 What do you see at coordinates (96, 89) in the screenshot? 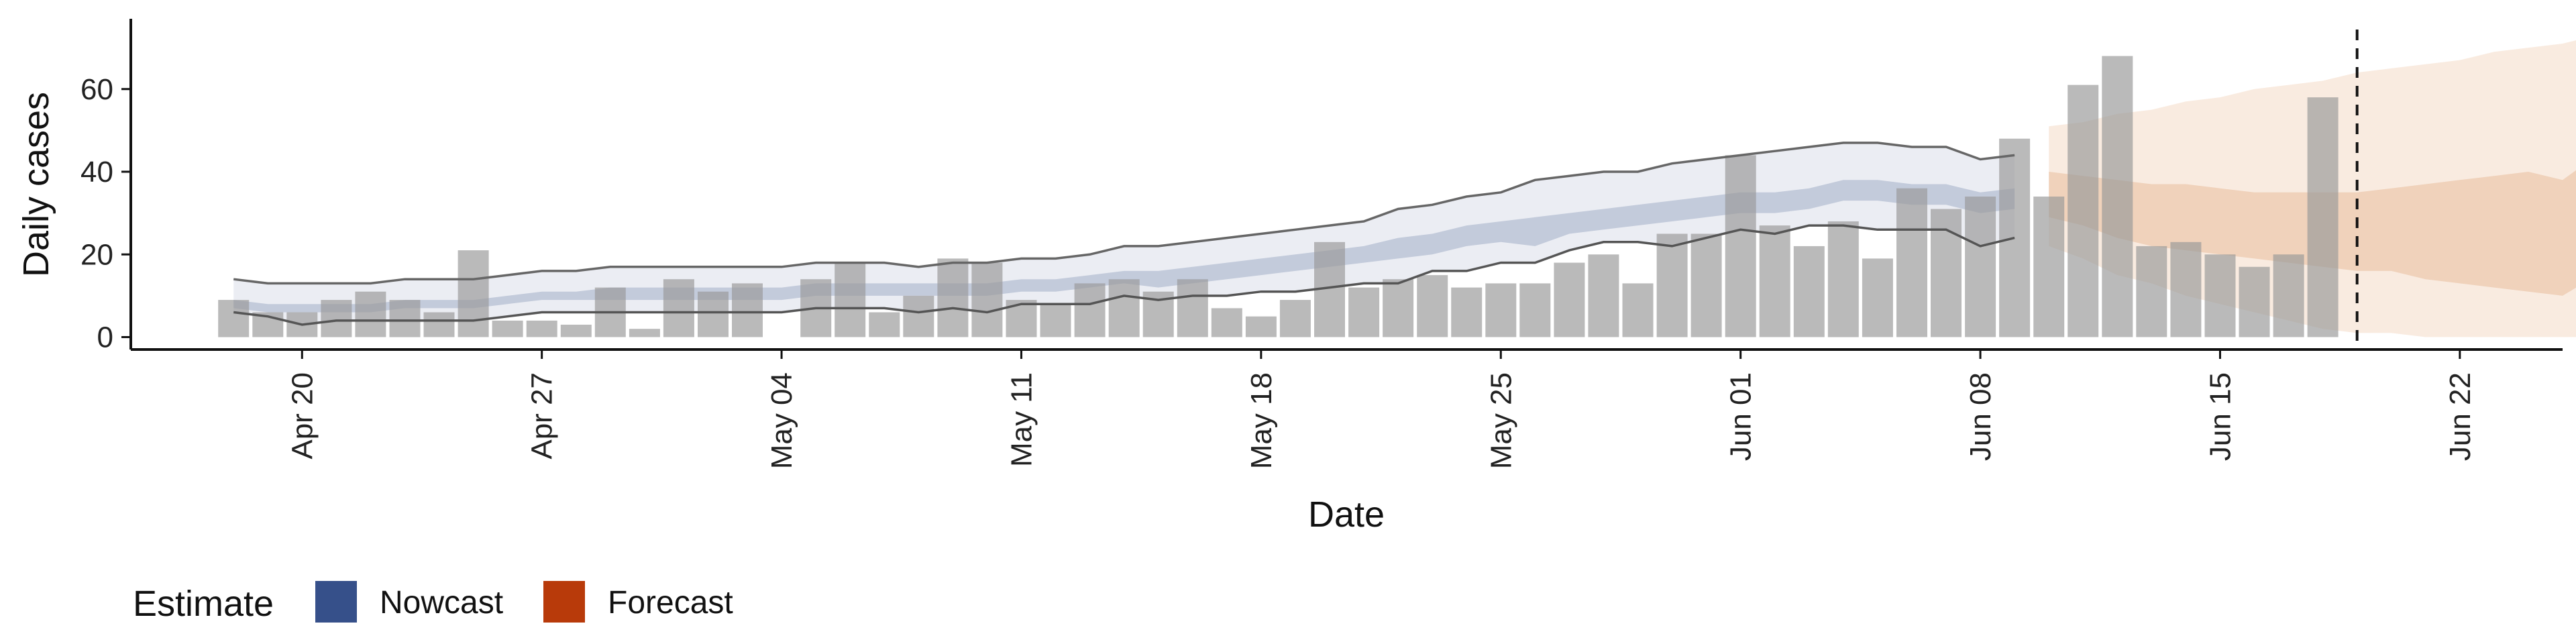
I see `y-tick-label: 60` at bounding box center [96, 89].